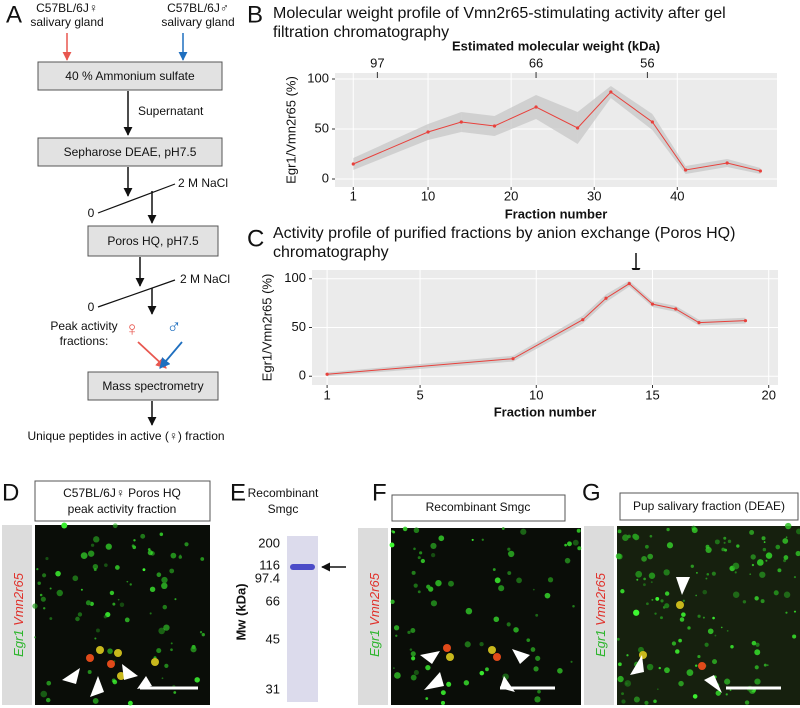  What do you see at coordinates (174, 327) in the screenshot?
I see `male-symbol: ♂` at bounding box center [174, 327].